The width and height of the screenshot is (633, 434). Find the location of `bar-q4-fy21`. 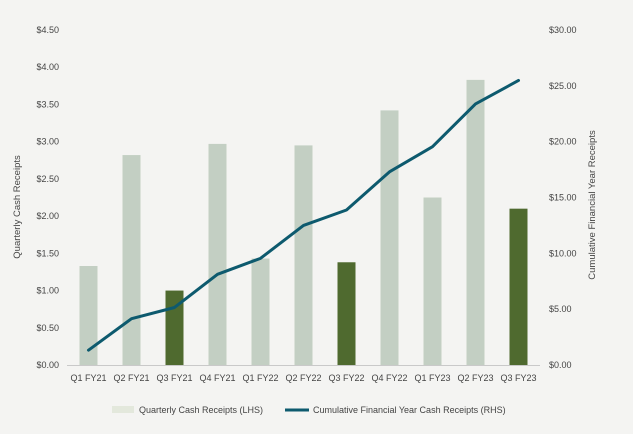

bar-q4-fy21 is located at coordinates (217, 254).